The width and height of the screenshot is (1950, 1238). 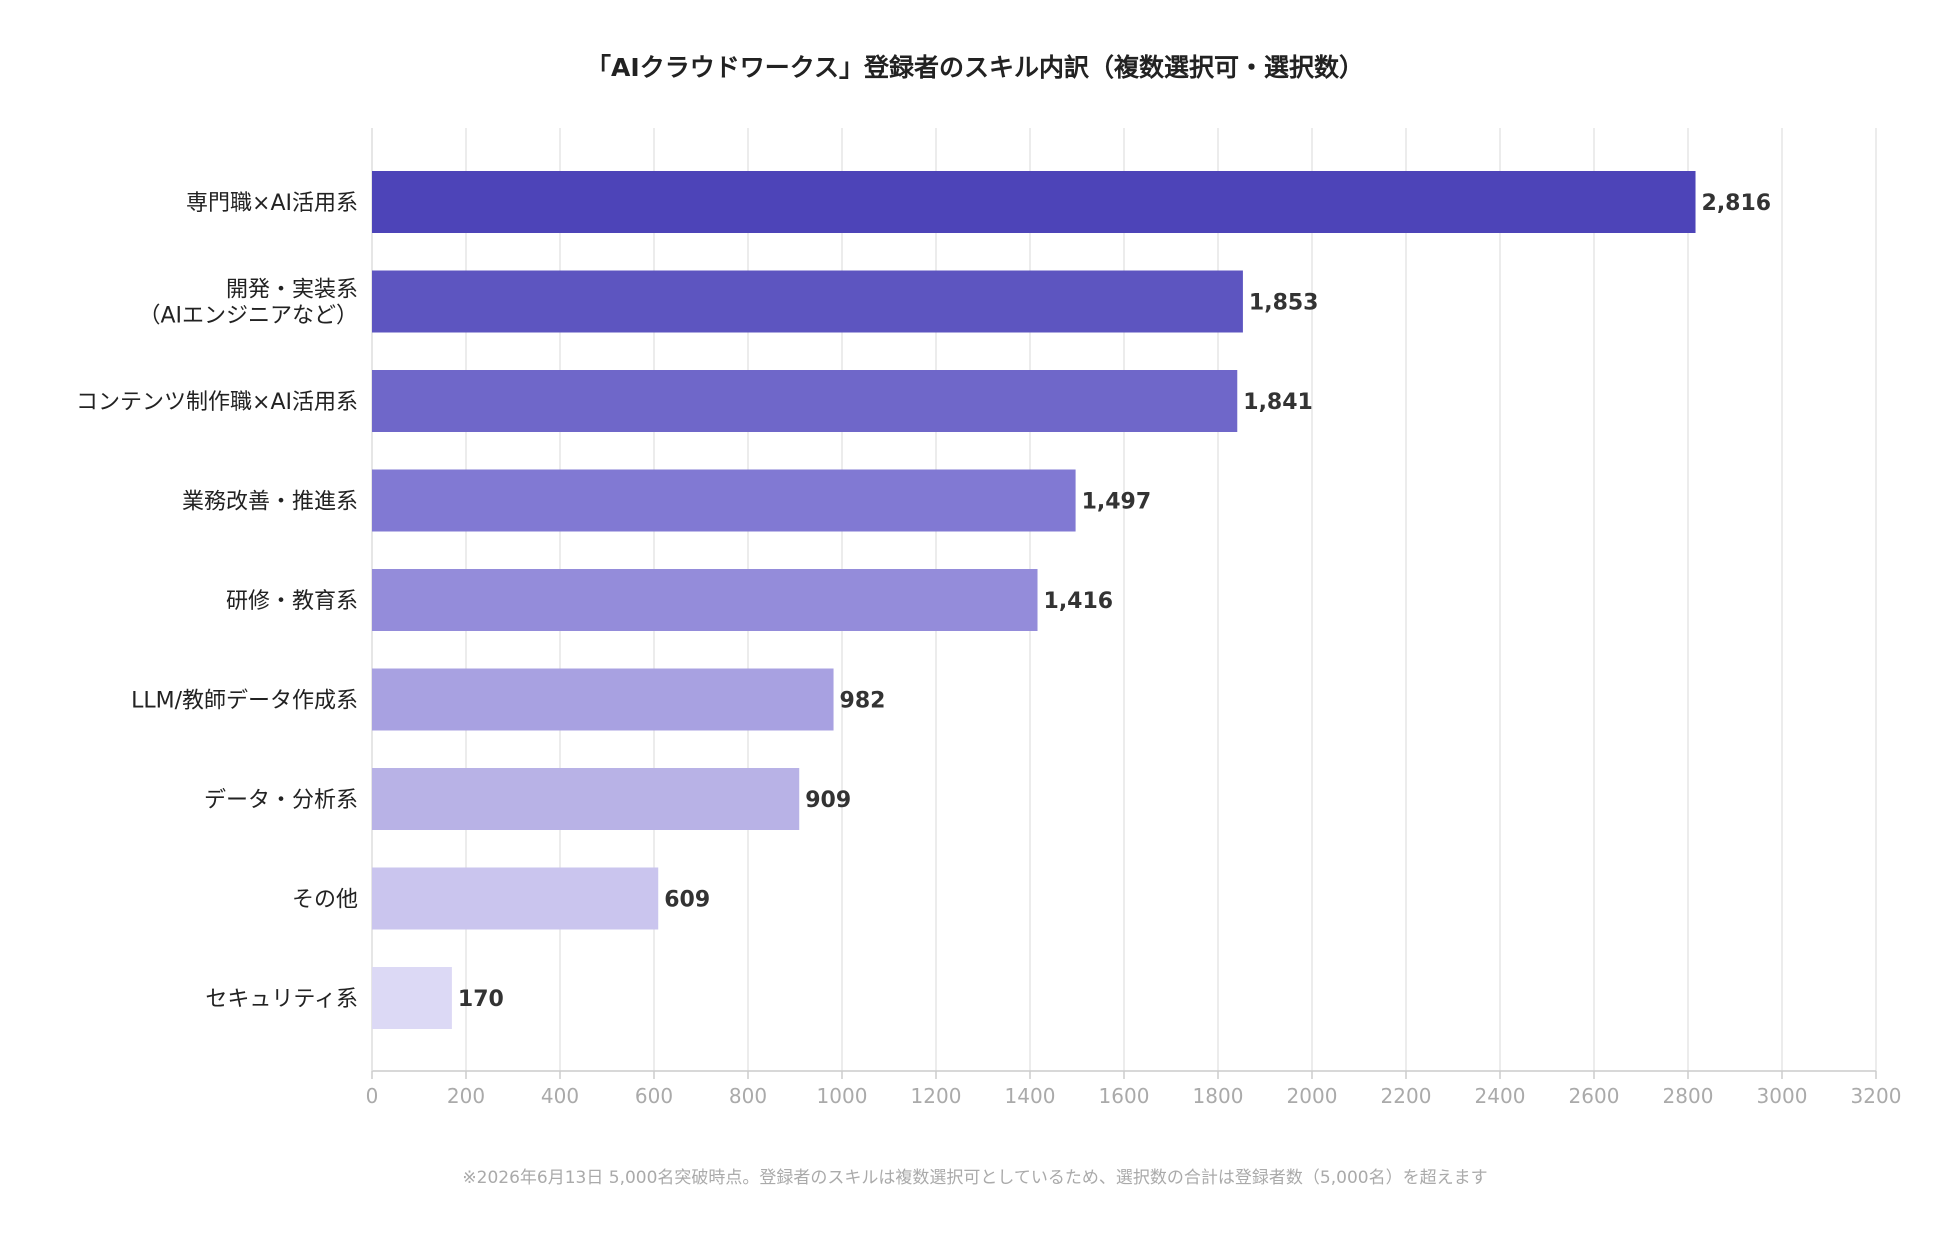 What do you see at coordinates (842, 1096) in the screenshot?
I see `x-tick-label: 1000` at bounding box center [842, 1096].